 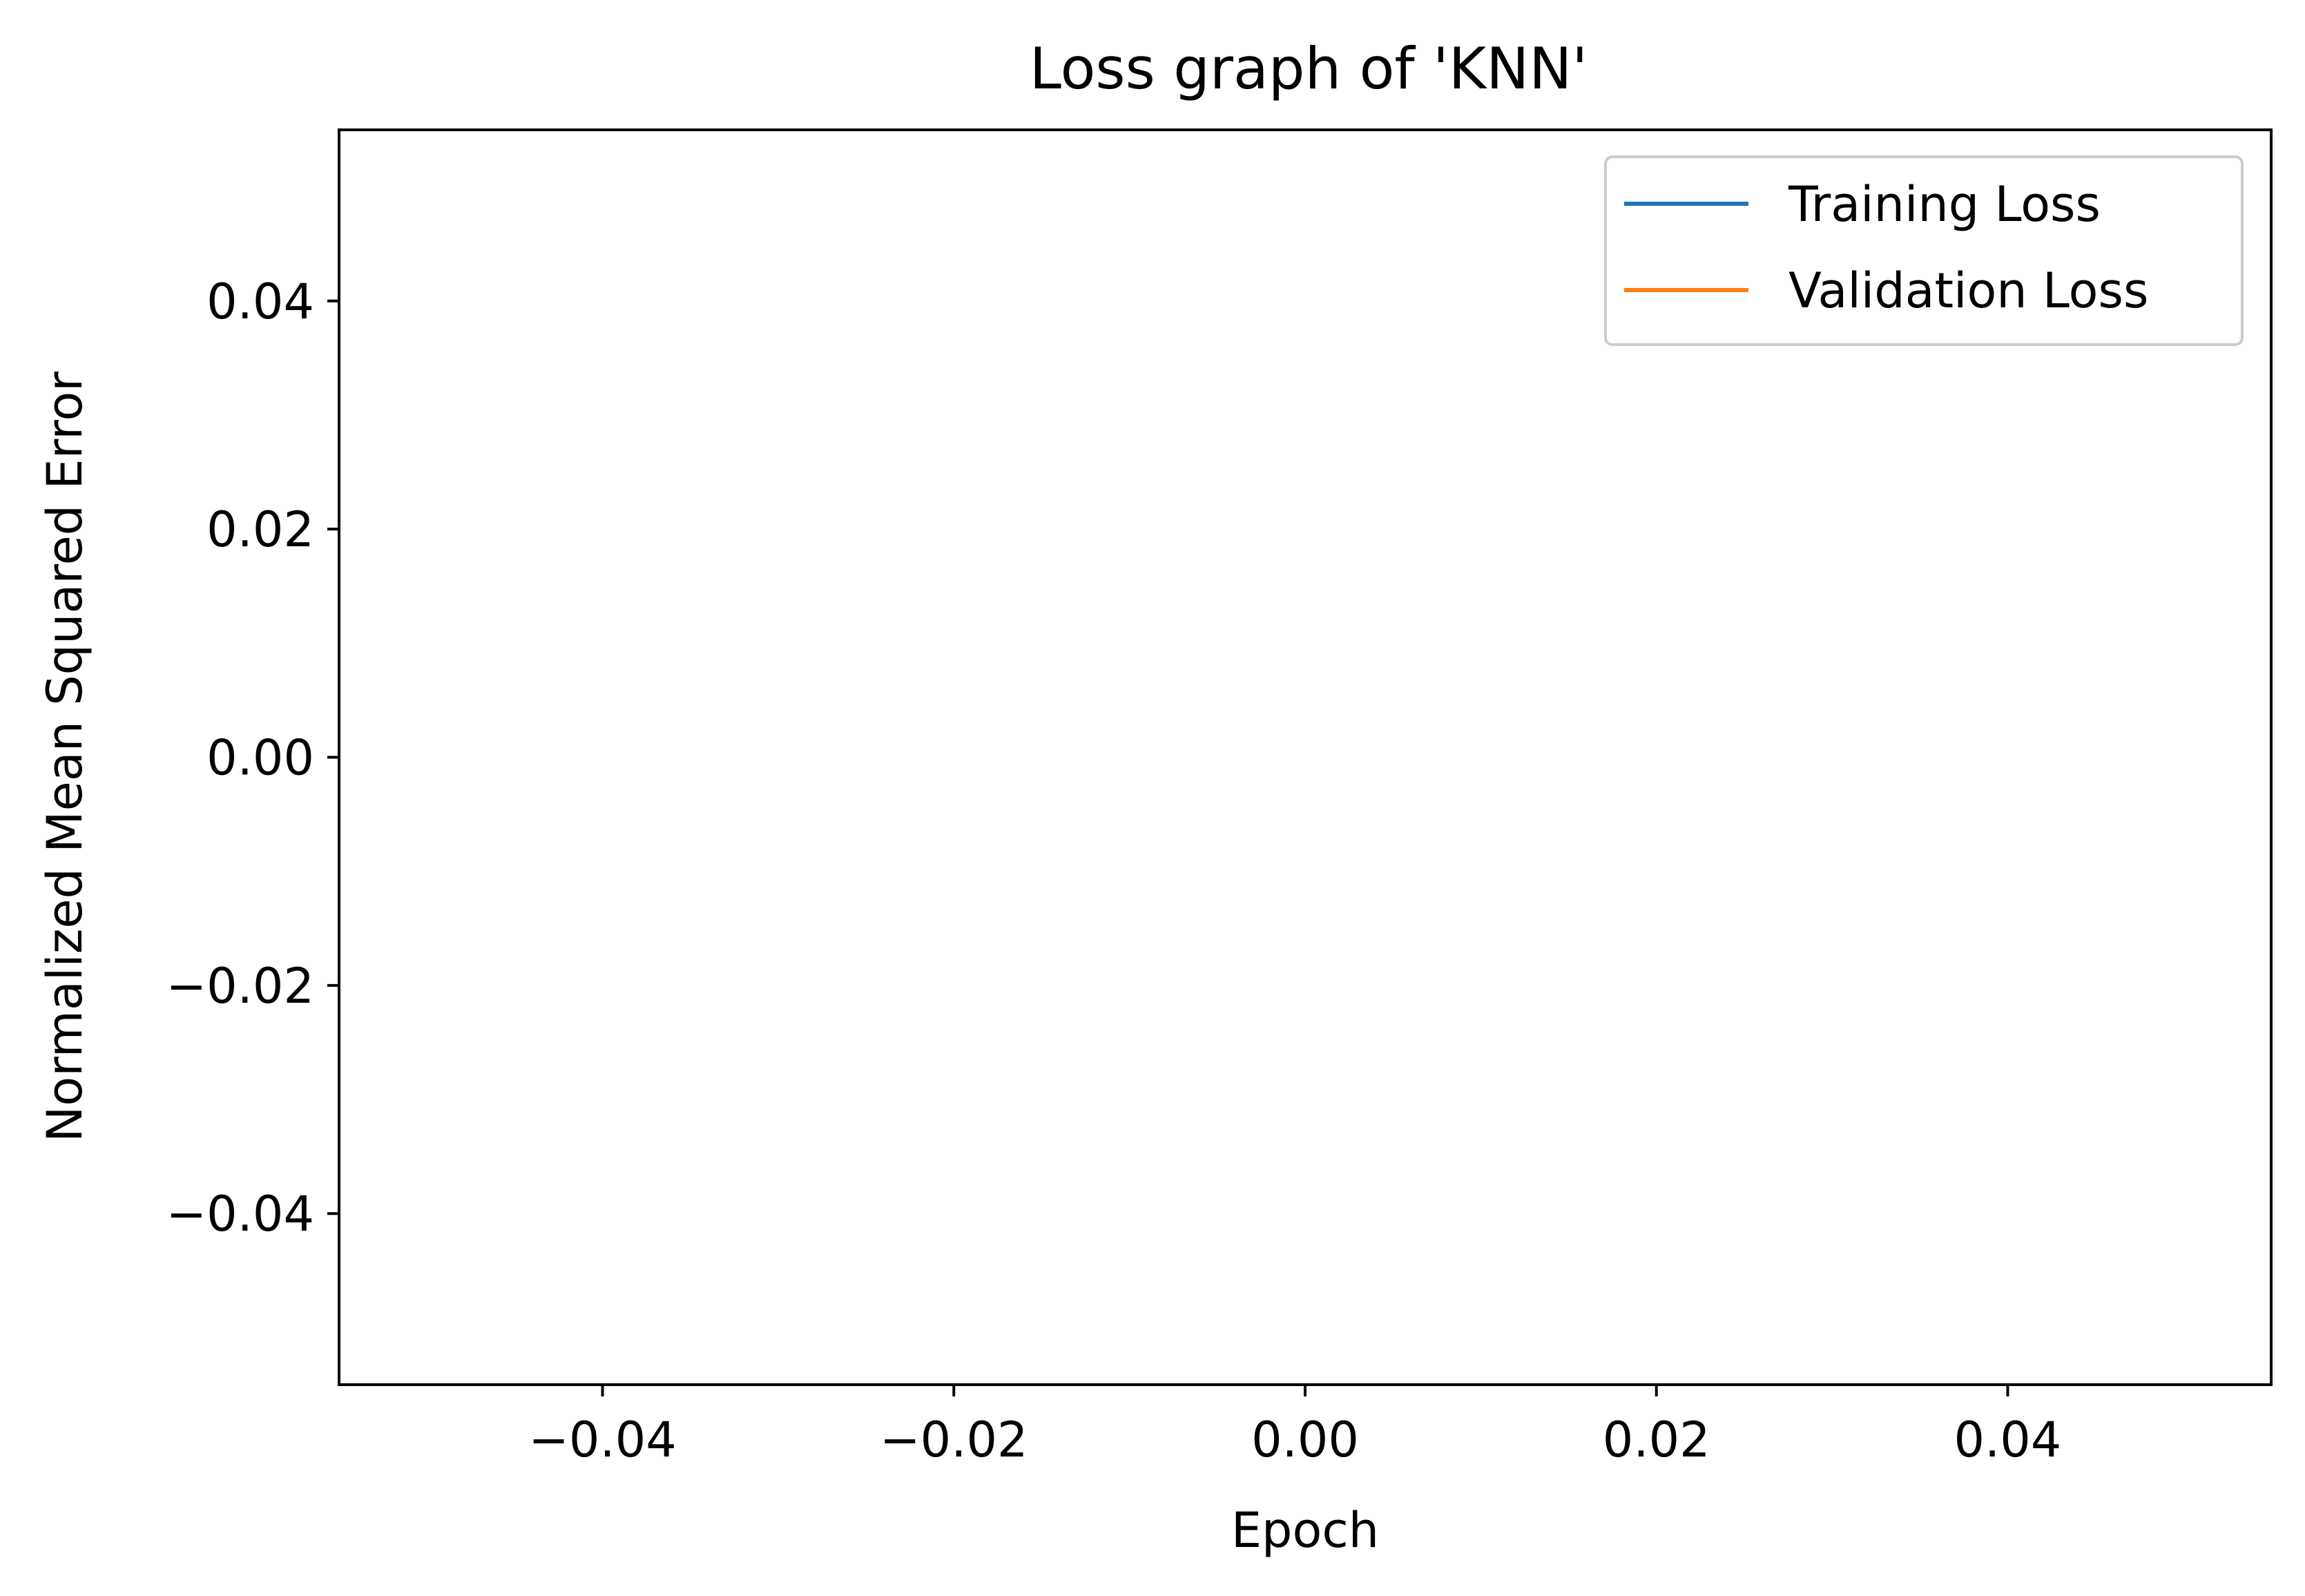 I want to click on legend: Training Loss Validation Loss, so click(x=1924, y=250).